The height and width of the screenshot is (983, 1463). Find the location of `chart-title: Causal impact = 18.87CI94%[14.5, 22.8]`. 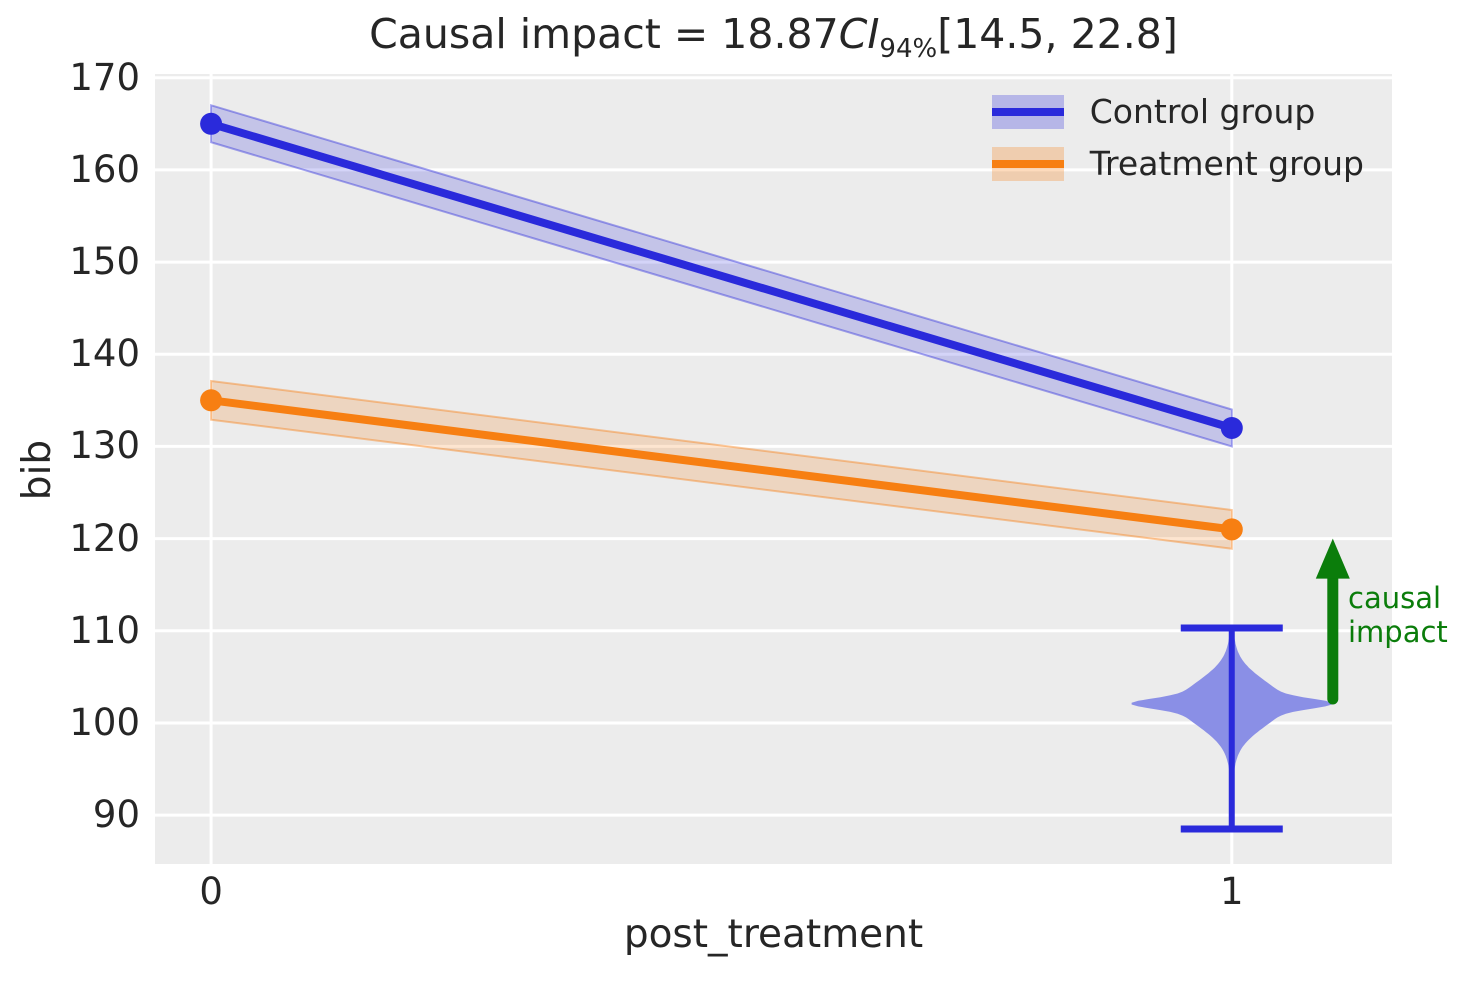

chart-title: Causal impact = 18.87CI94%[14.5, 22.8] is located at coordinates (773, 37).